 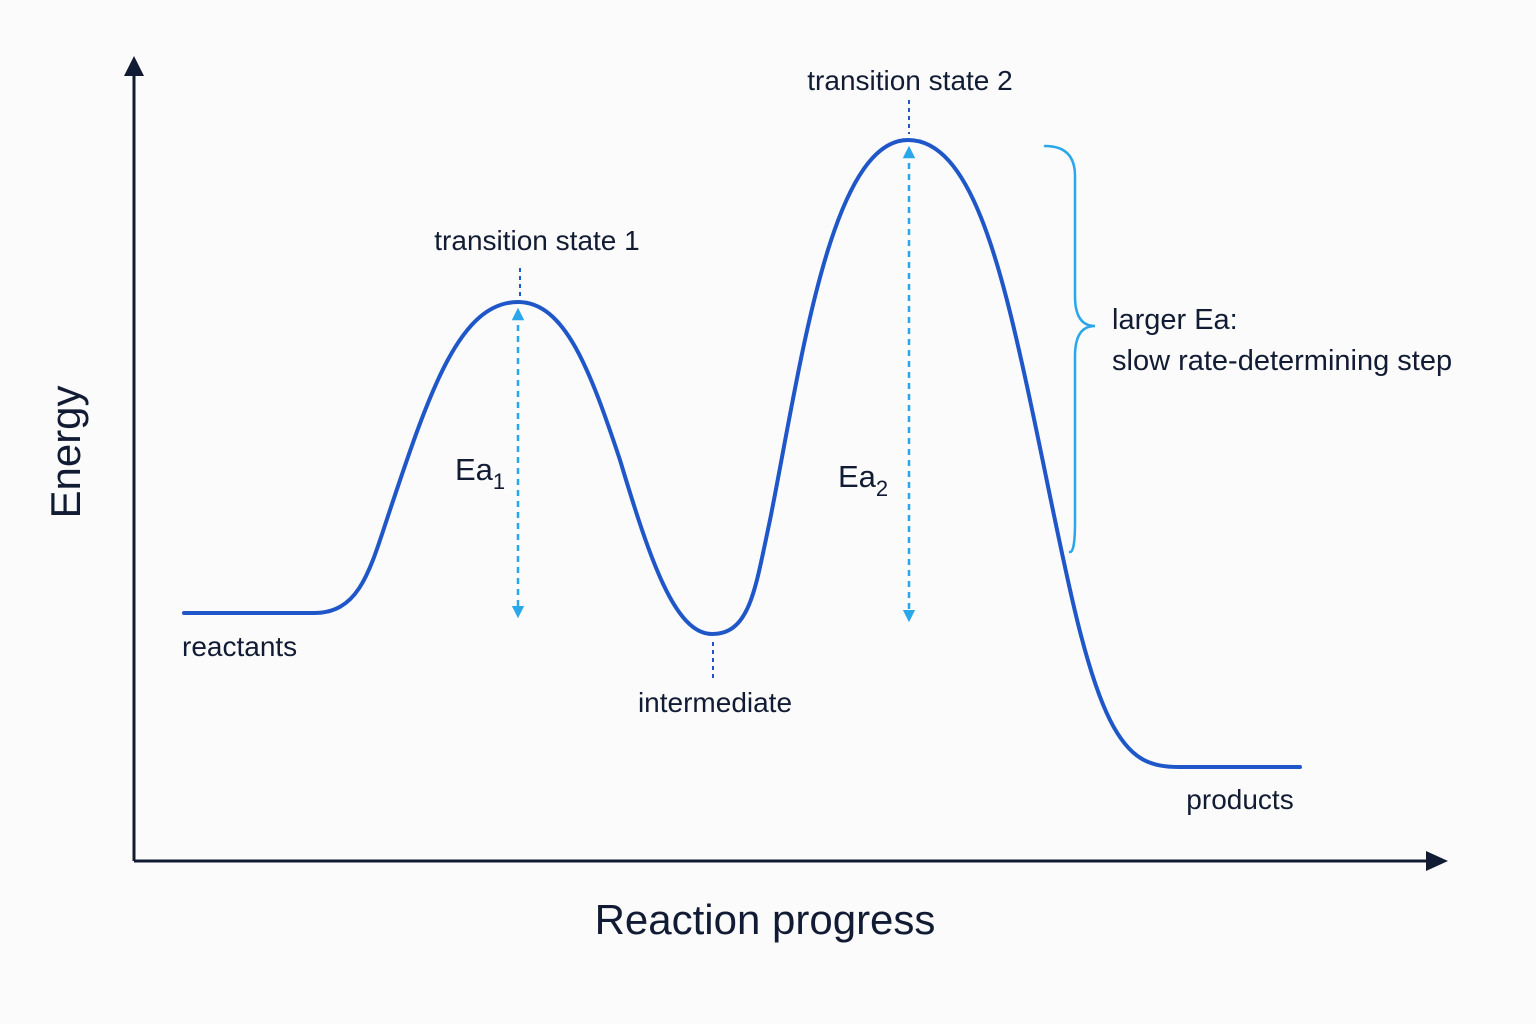 What do you see at coordinates (499, 481) in the screenshot?
I see `ea1-subscript: 1` at bounding box center [499, 481].